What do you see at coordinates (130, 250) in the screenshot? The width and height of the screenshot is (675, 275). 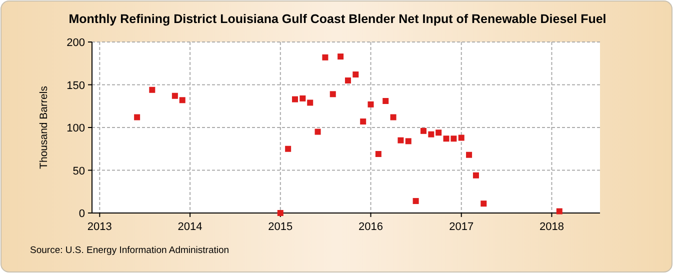 I see `source-note: Source: U.S. Energy Information Administration` at bounding box center [130, 250].